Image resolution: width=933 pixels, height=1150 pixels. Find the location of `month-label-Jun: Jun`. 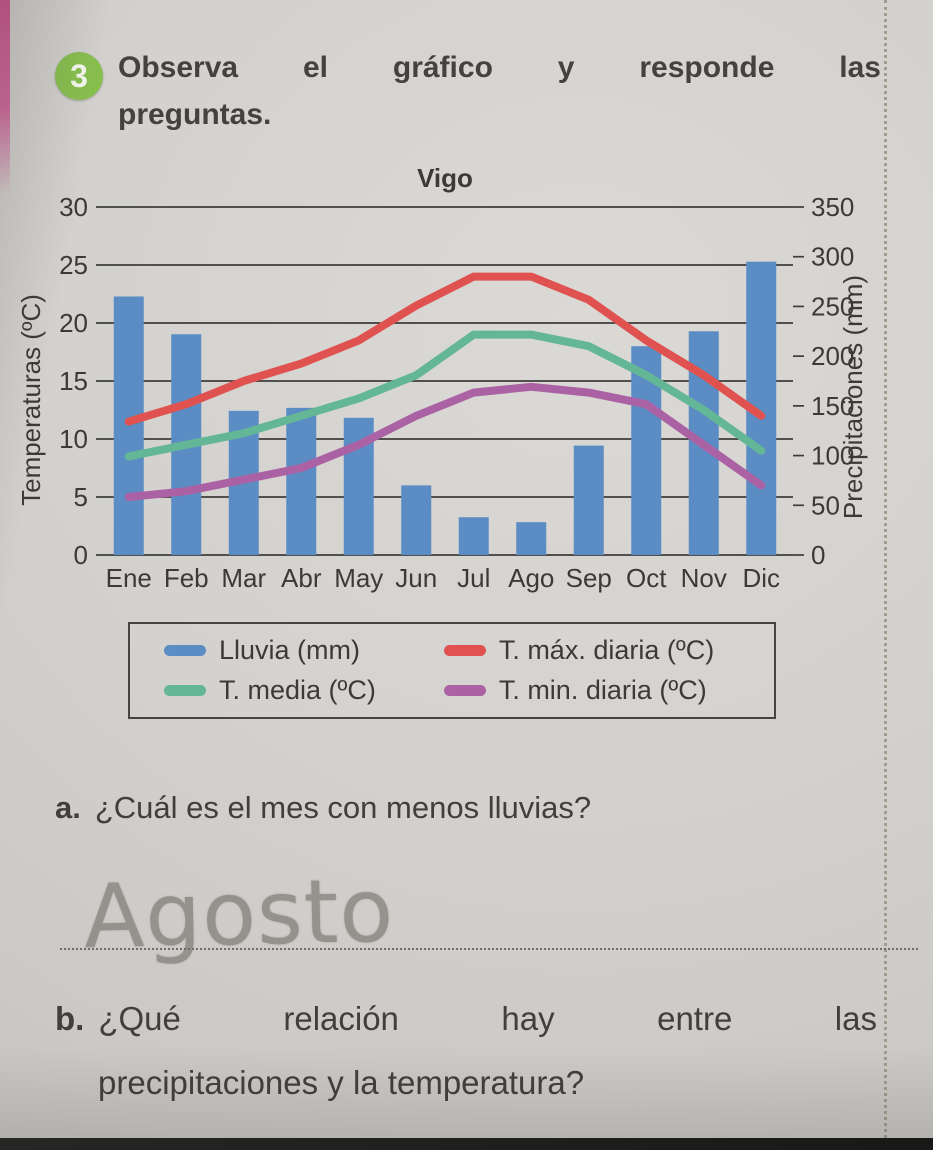

month-label-Jun: Jun is located at coordinates (416, 578).